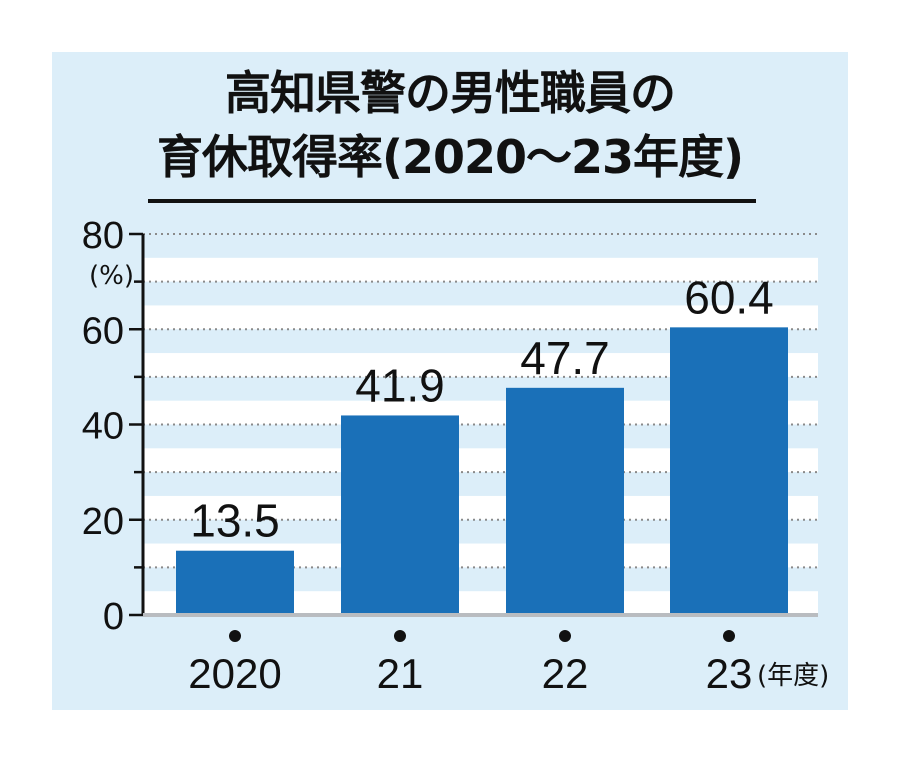 The width and height of the screenshot is (900, 761). I want to click on y-tick-label: 80, so click(103, 236).